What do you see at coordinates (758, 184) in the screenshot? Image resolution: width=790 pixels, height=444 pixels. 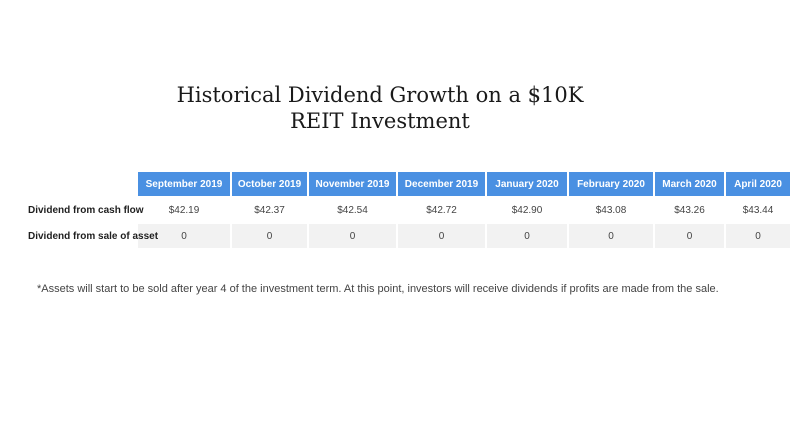 I see `column-header: April 2020` at bounding box center [758, 184].